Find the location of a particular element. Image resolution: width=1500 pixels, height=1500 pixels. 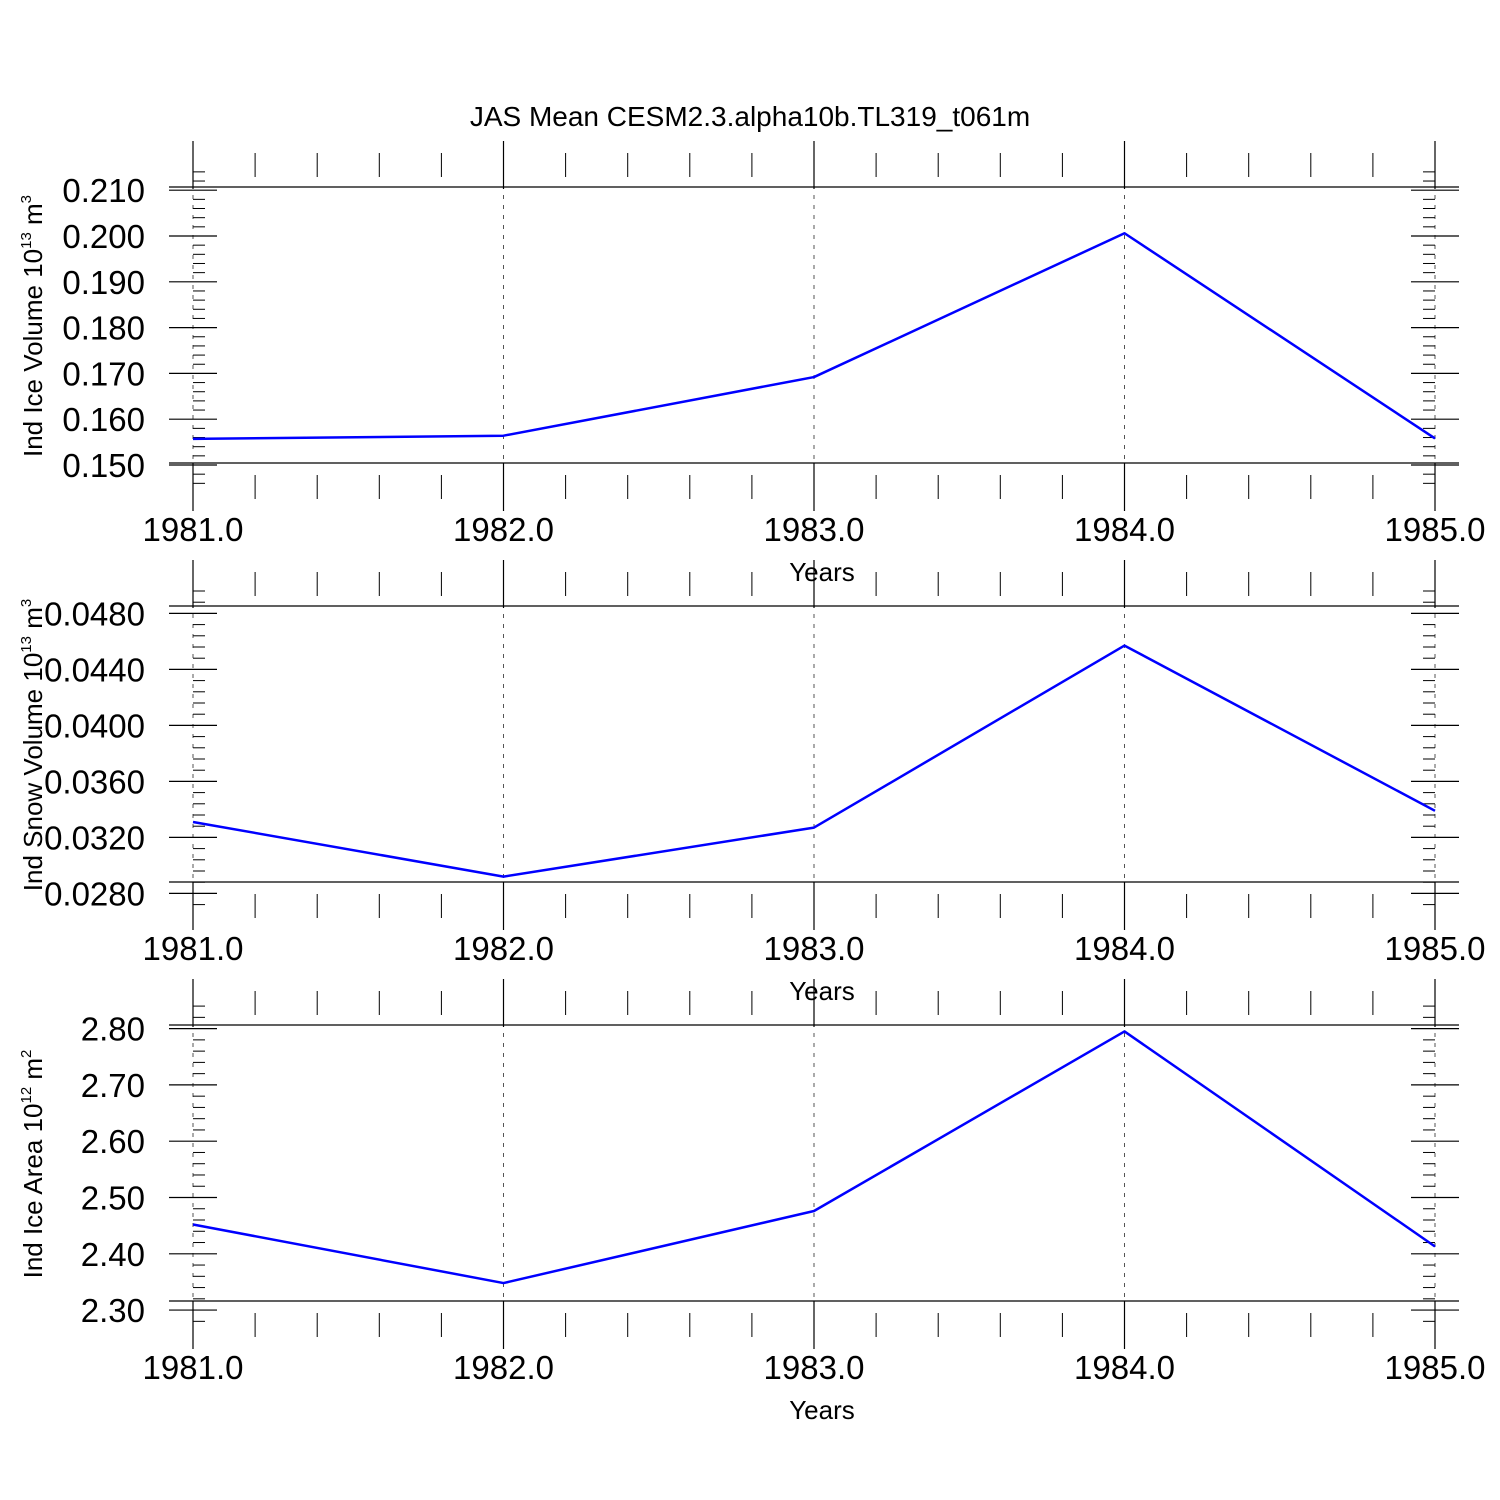

y-tick-label: 0.0440 is located at coordinates (94, 669).